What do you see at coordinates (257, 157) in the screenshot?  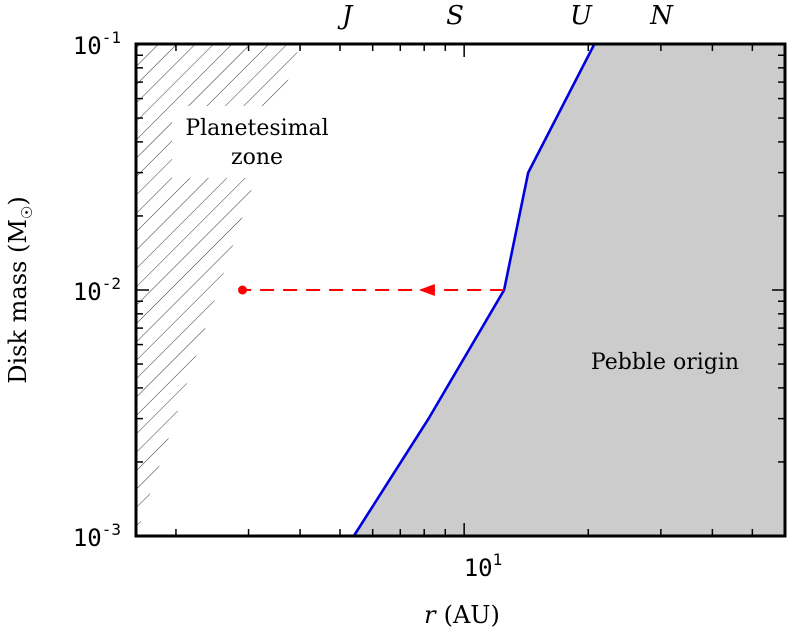 I see `planetesimal-label-line2: zone` at bounding box center [257, 157].